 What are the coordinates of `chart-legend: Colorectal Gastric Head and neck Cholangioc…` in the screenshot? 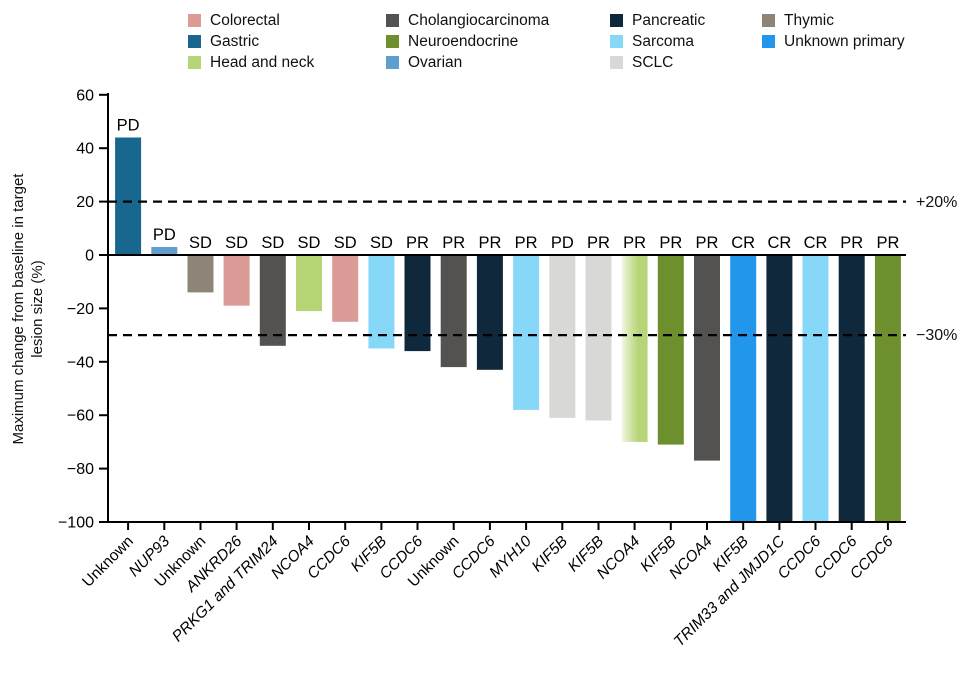 It's located at (490, 40).